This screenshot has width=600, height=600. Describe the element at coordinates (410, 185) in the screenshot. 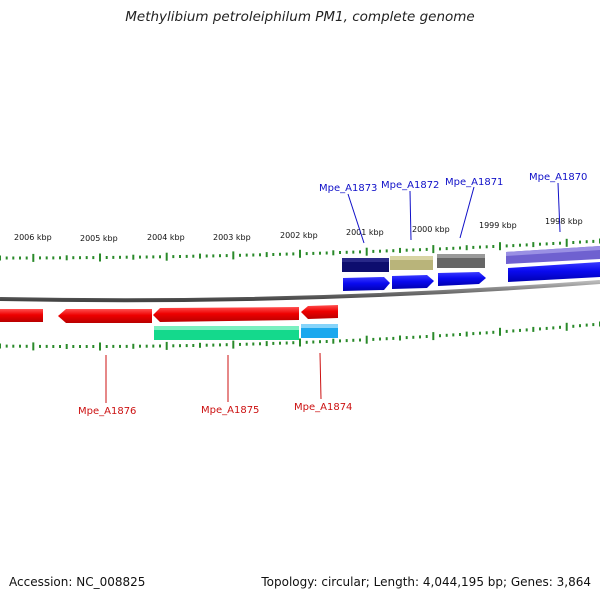

I see `gene-label: Mpe_A1872` at that location.